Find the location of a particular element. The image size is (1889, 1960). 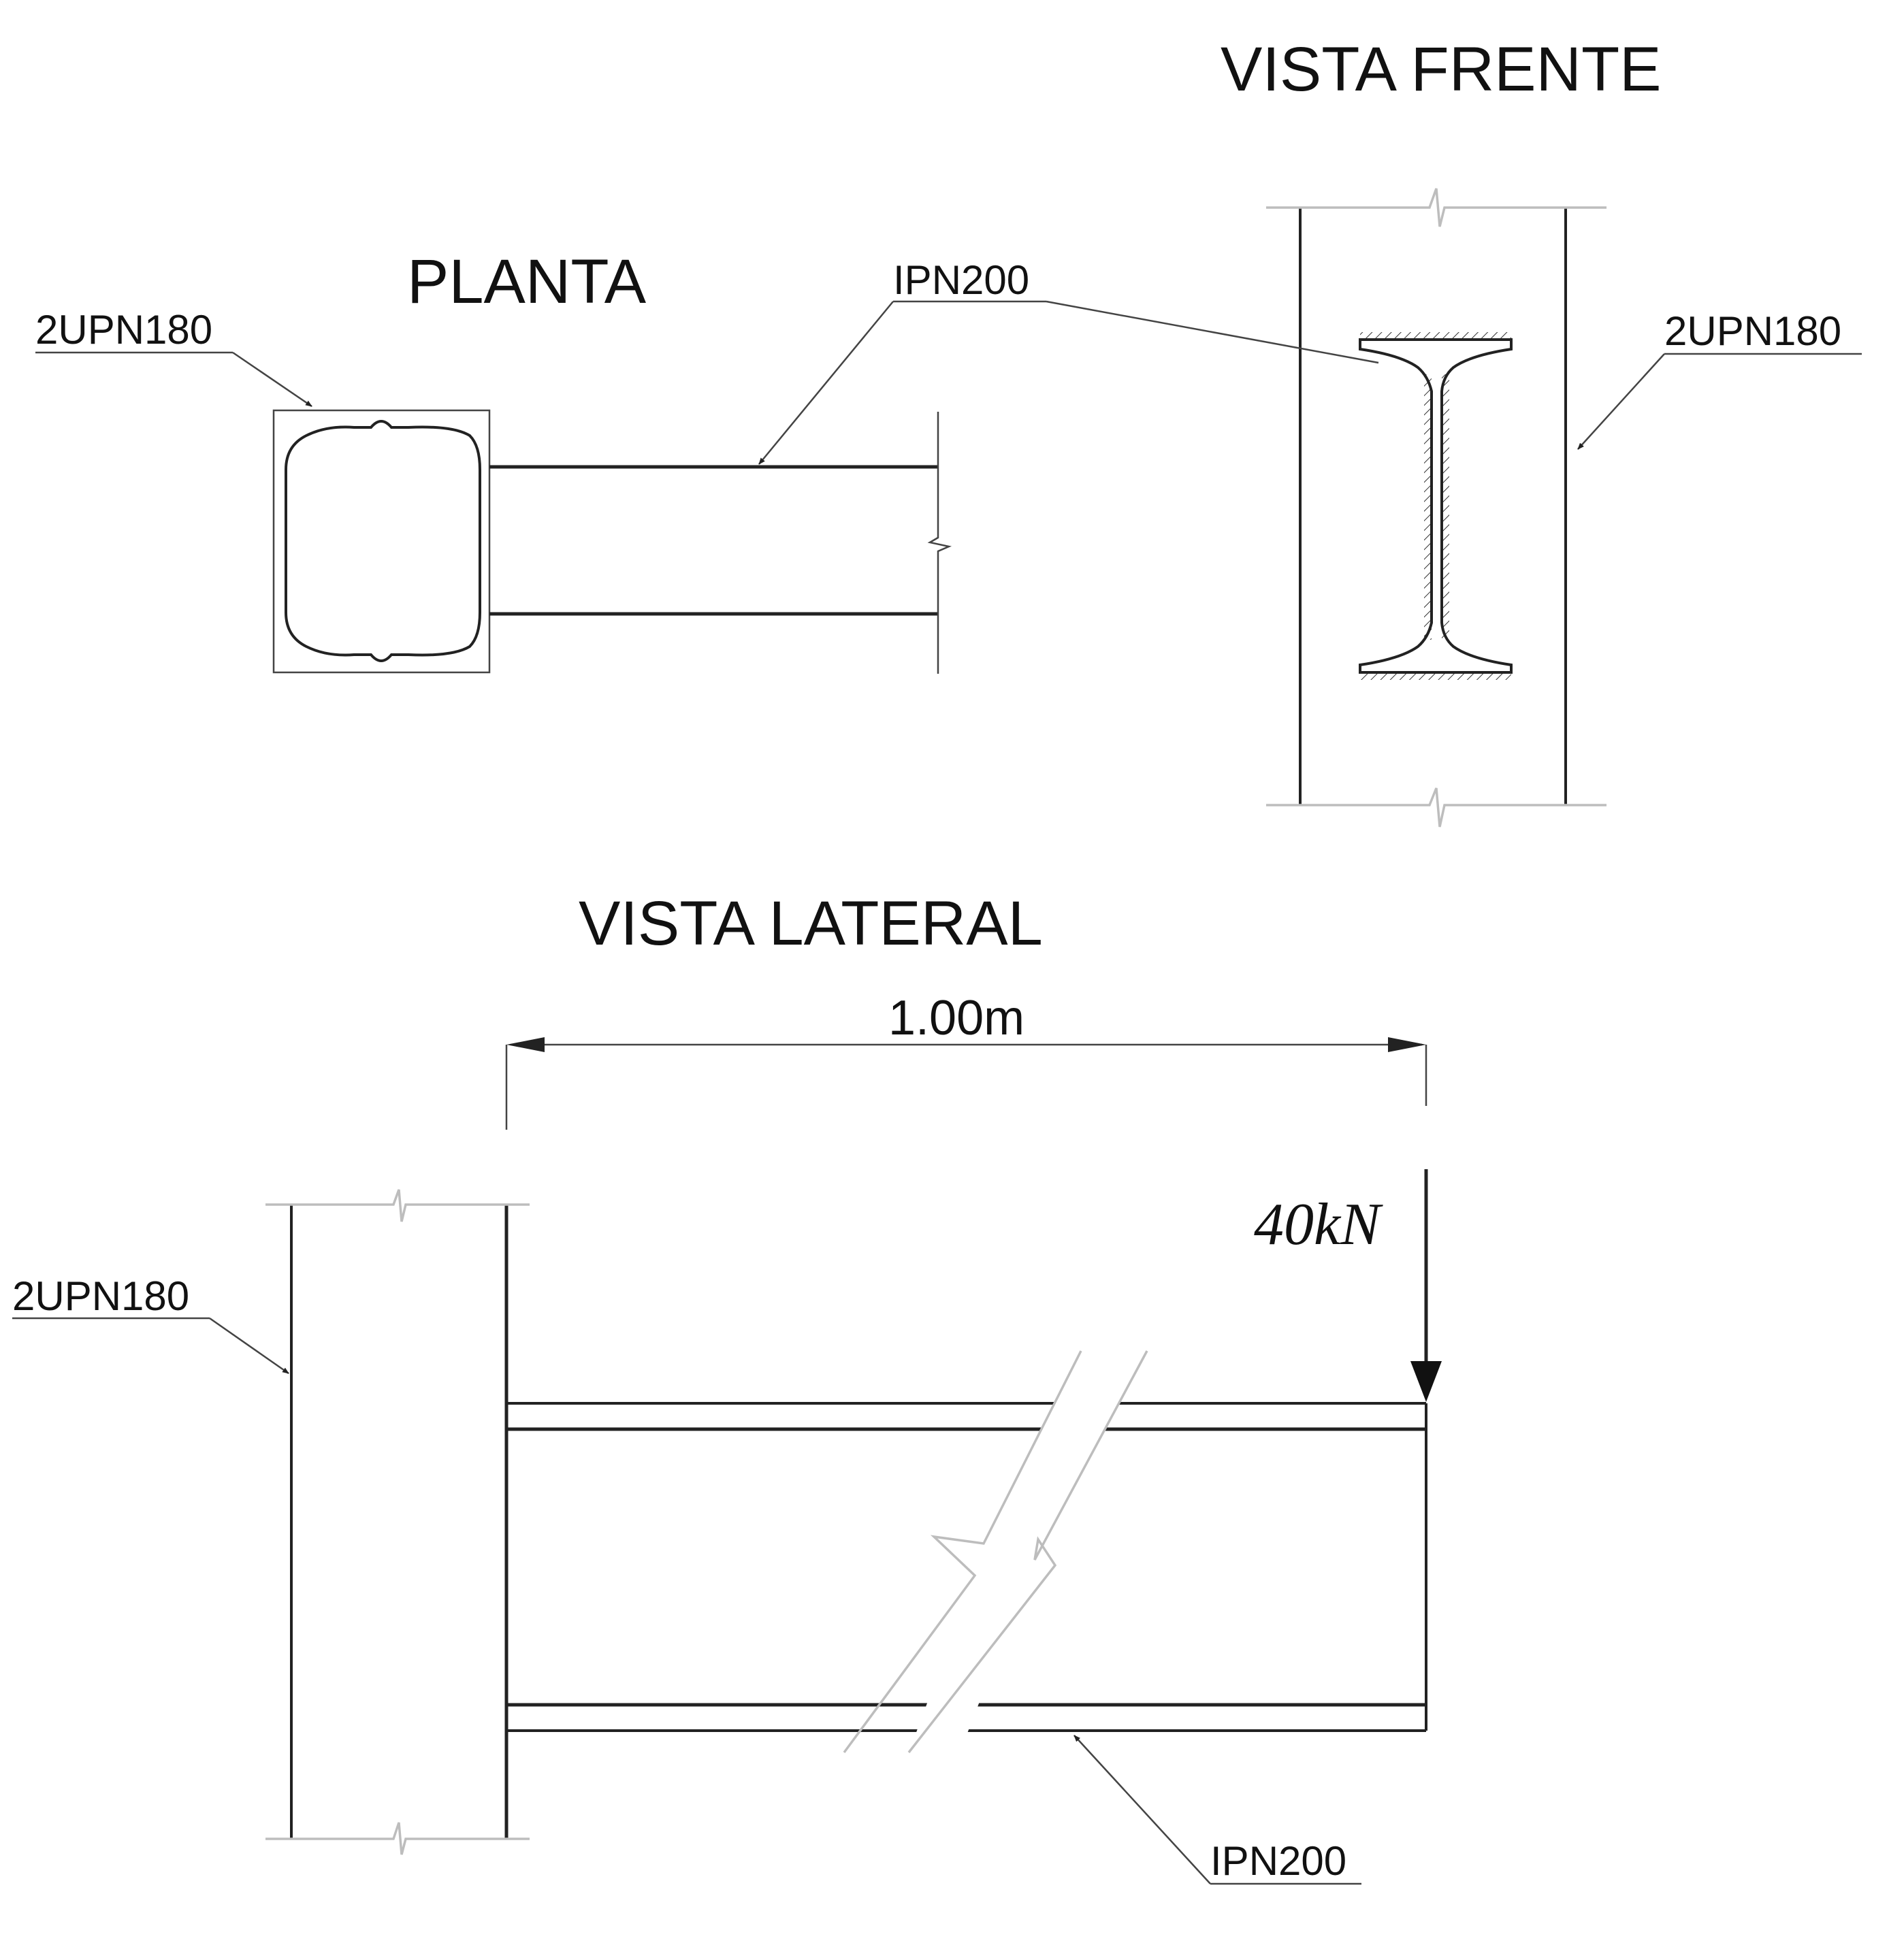

lateral-beam-break-line-right is located at coordinates (1027, 1552).